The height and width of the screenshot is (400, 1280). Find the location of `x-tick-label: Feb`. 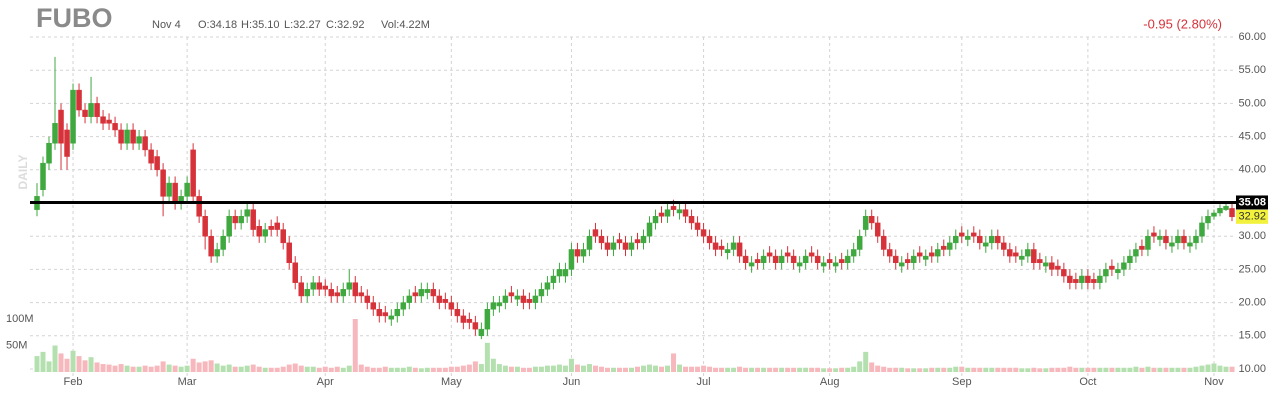

x-tick-label: Feb is located at coordinates (73, 382).